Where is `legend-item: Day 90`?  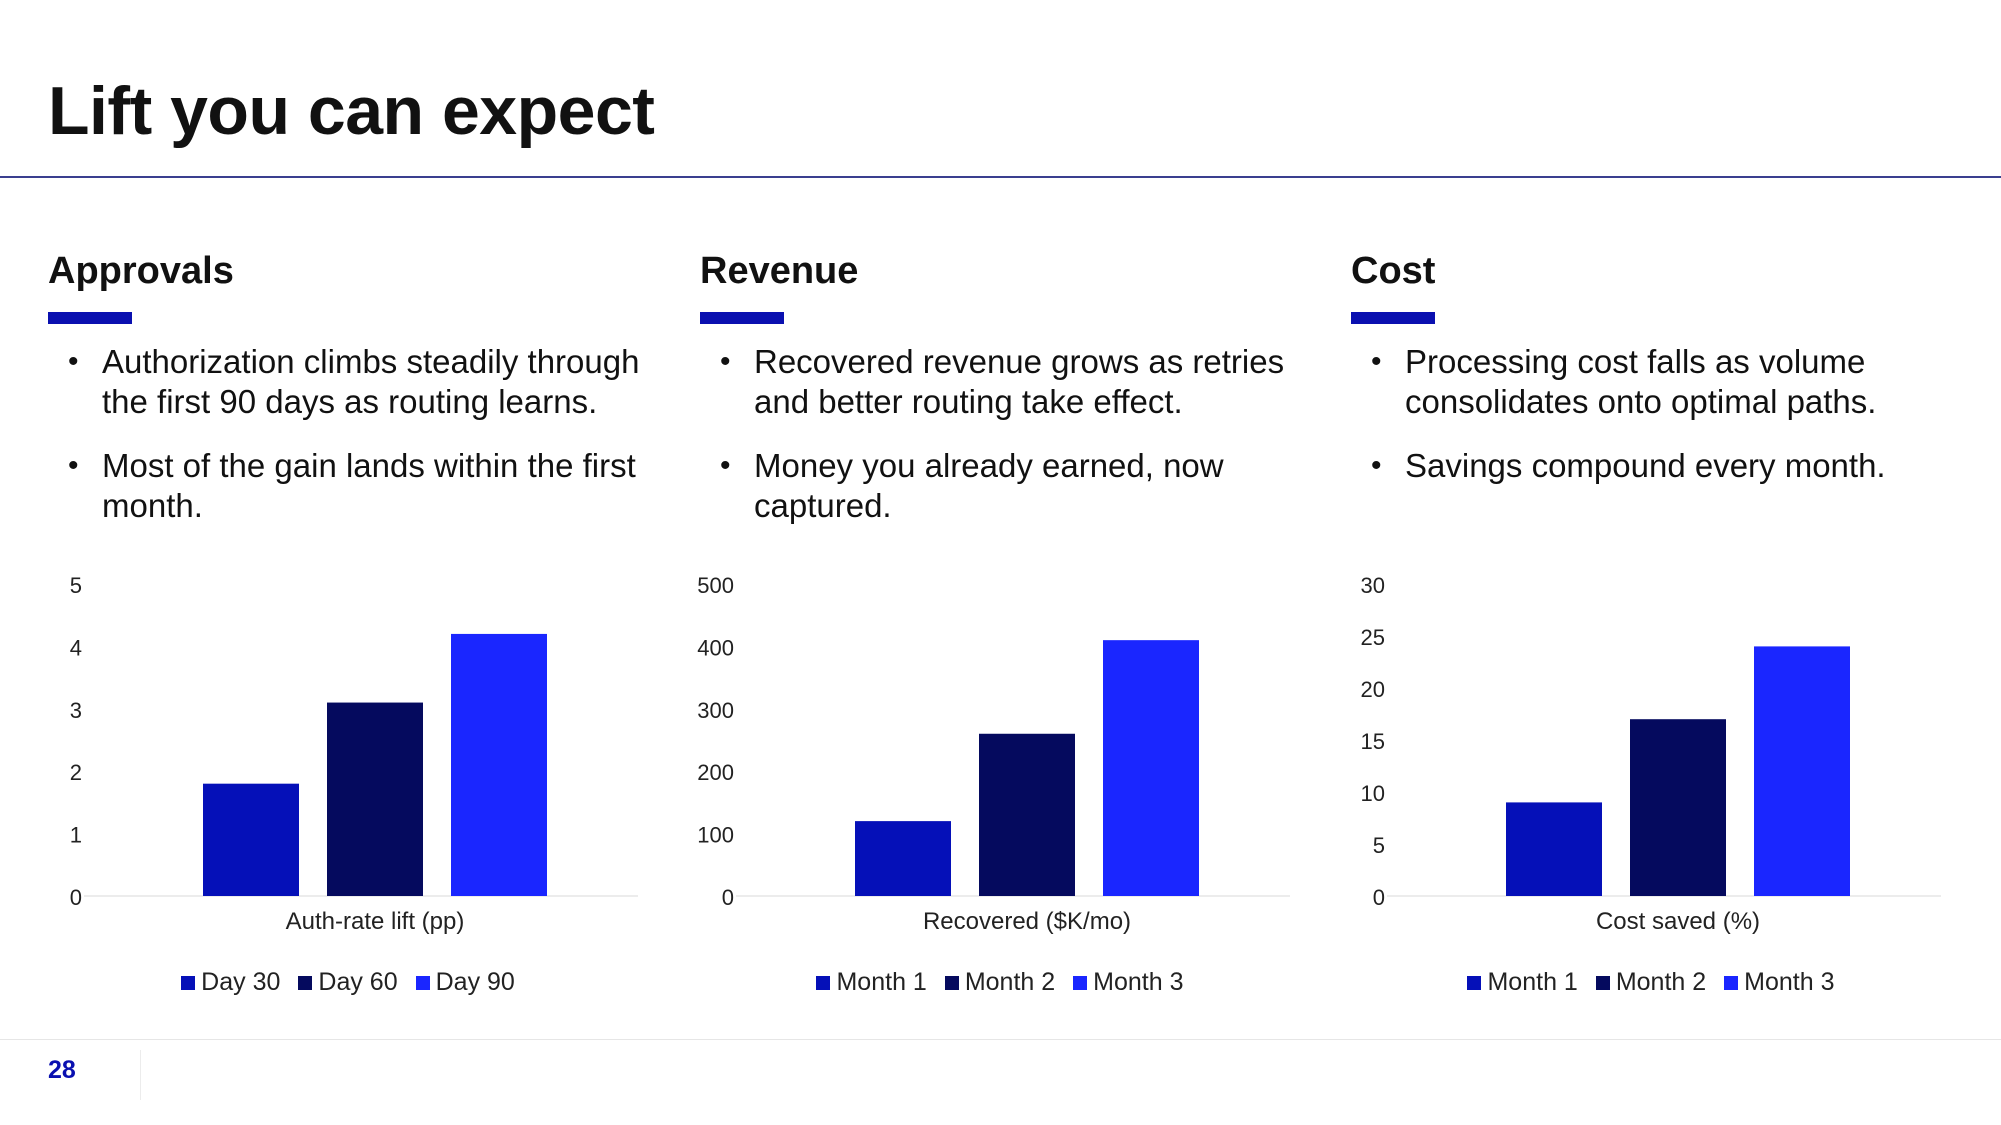 legend-item: Day 90 is located at coordinates (465, 982).